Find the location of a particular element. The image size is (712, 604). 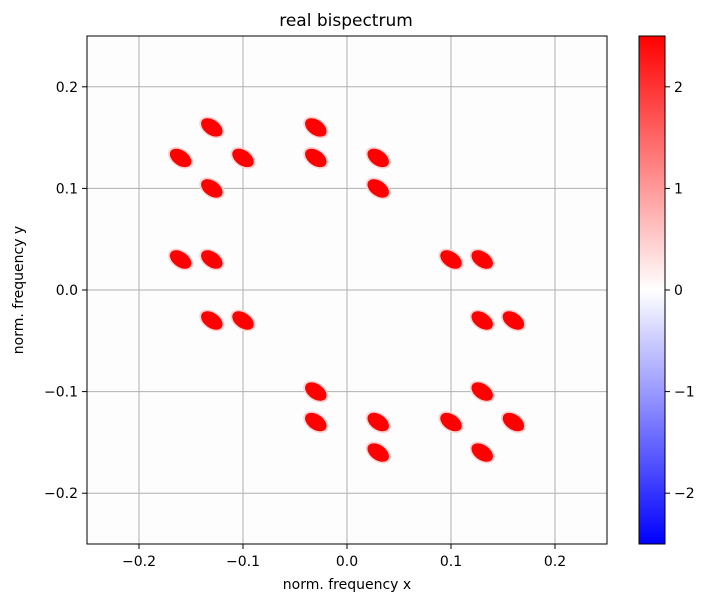

y-axis-ticks: −0.2 −0.1 0.0 0.1 0.2 is located at coordinates (65, 291).